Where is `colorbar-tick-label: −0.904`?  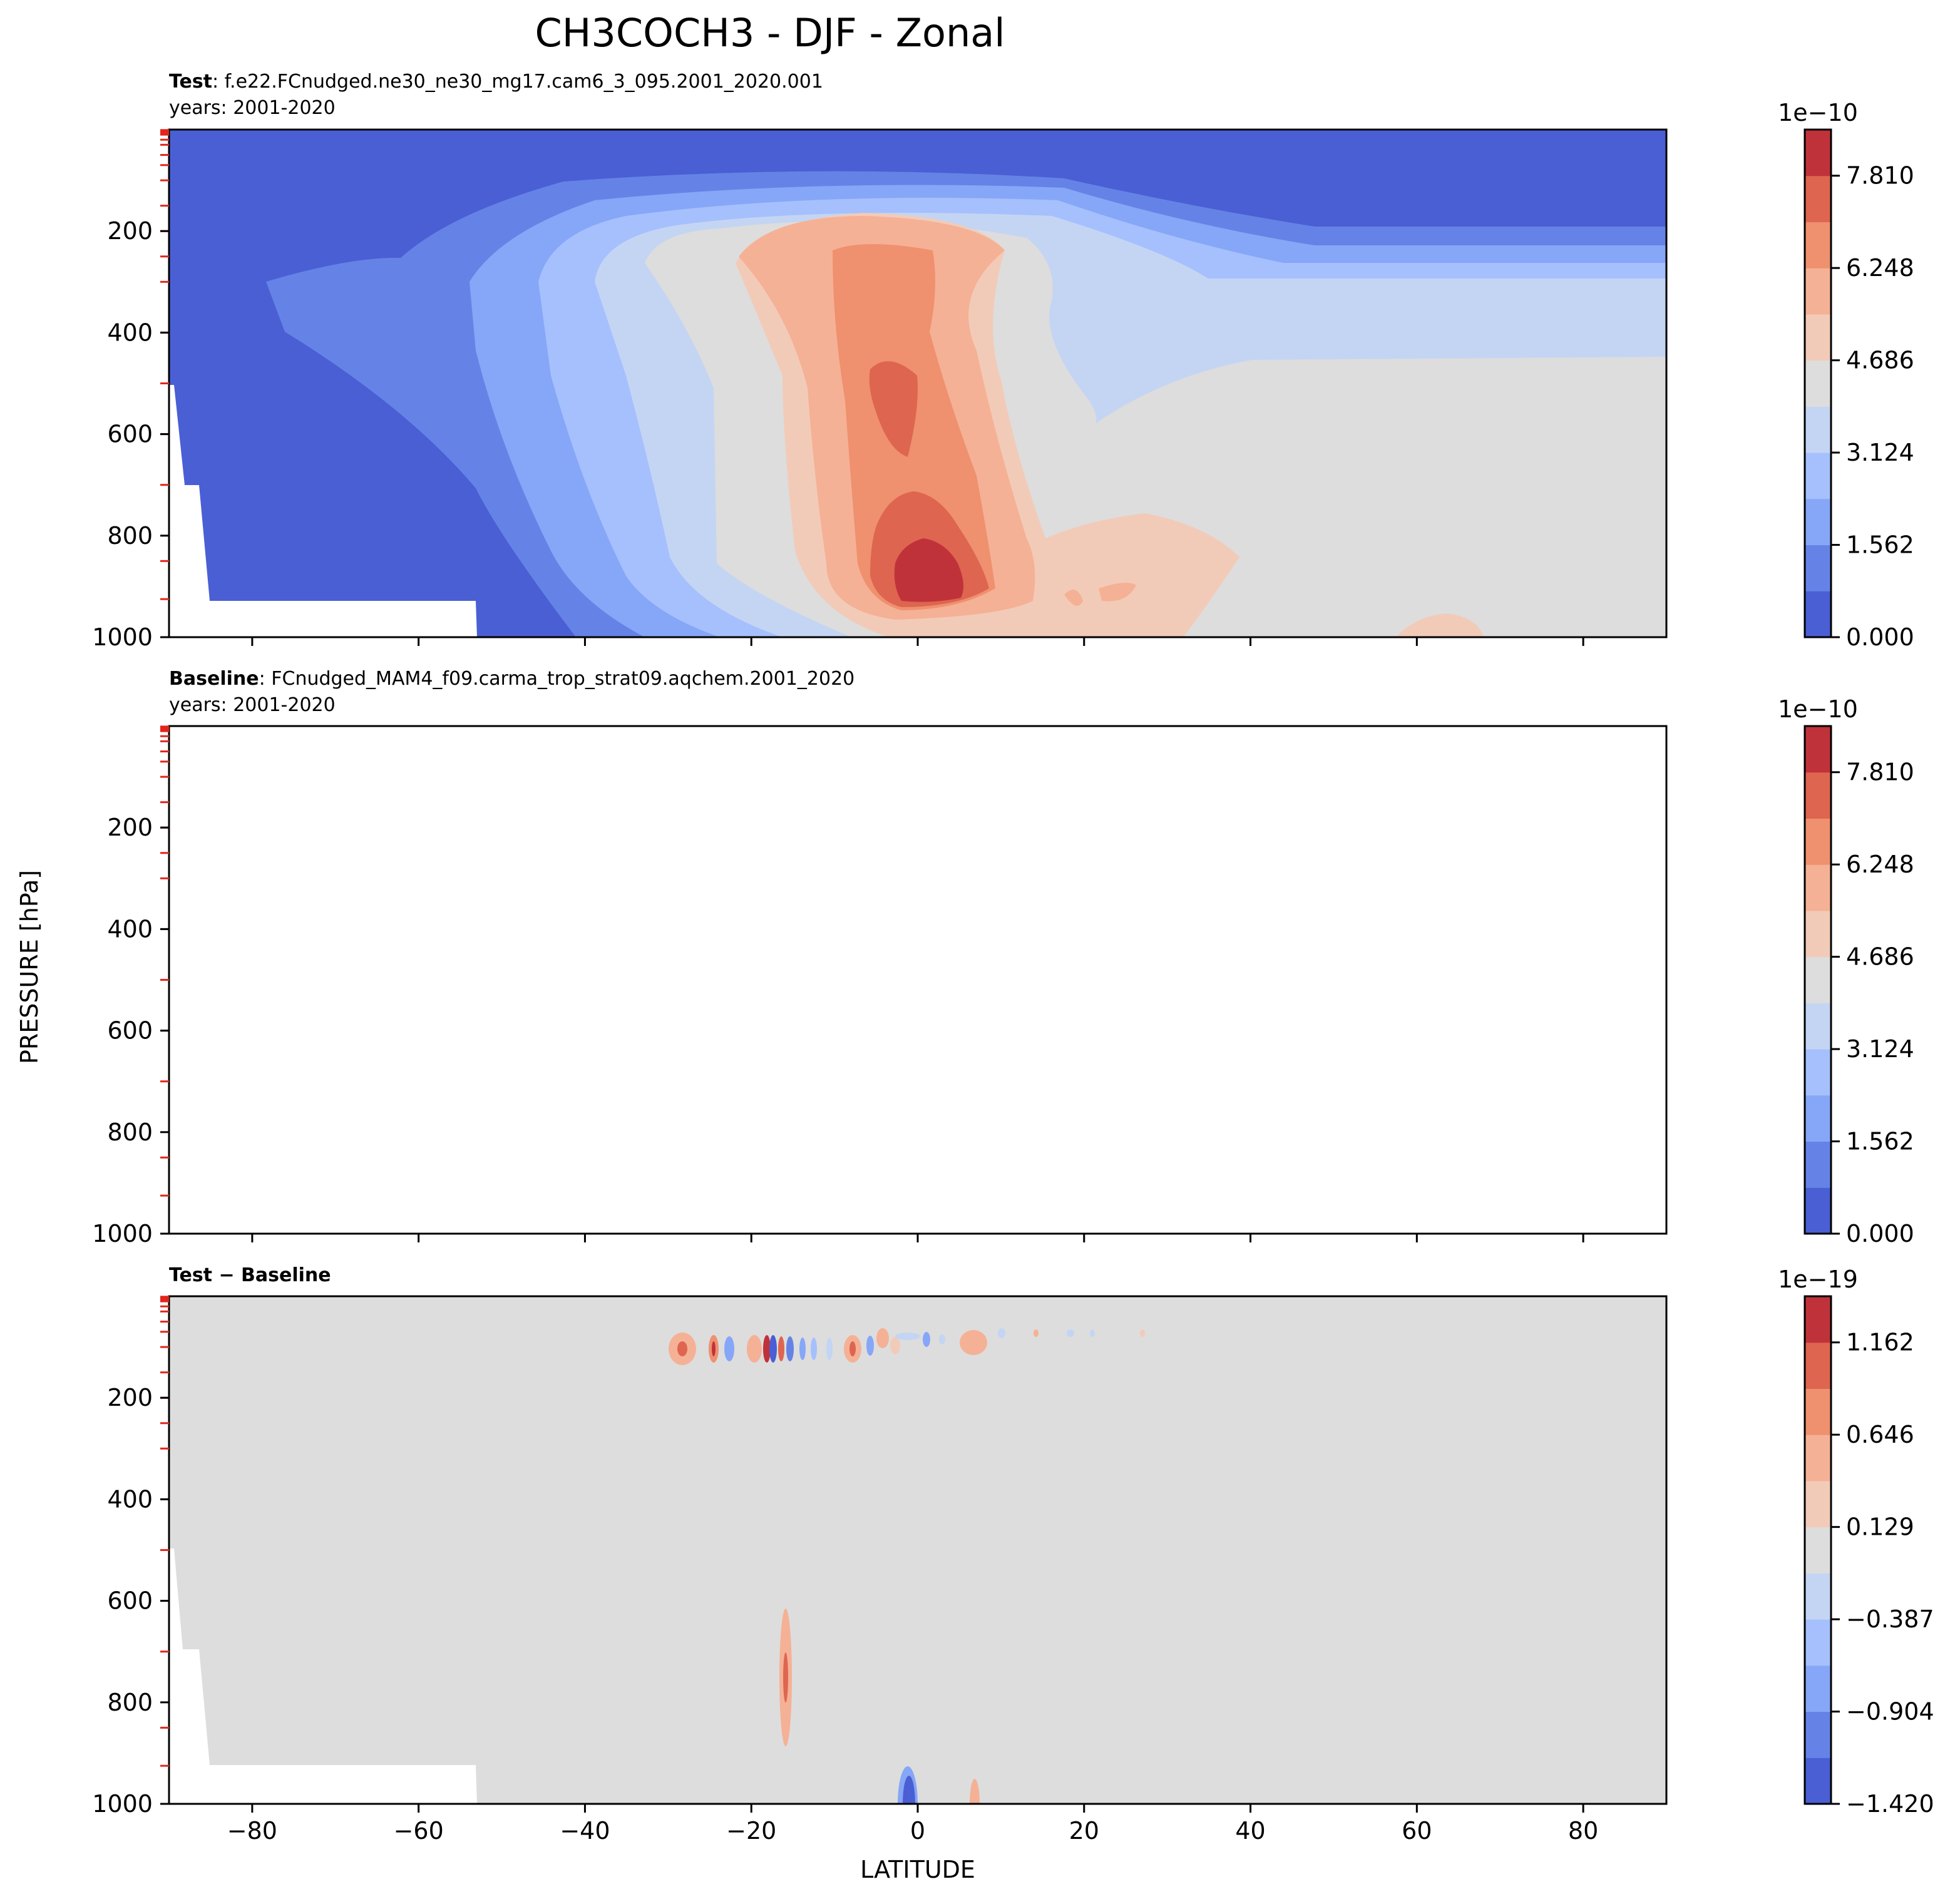 colorbar-tick-label: −0.904 is located at coordinates (1890, 1712).